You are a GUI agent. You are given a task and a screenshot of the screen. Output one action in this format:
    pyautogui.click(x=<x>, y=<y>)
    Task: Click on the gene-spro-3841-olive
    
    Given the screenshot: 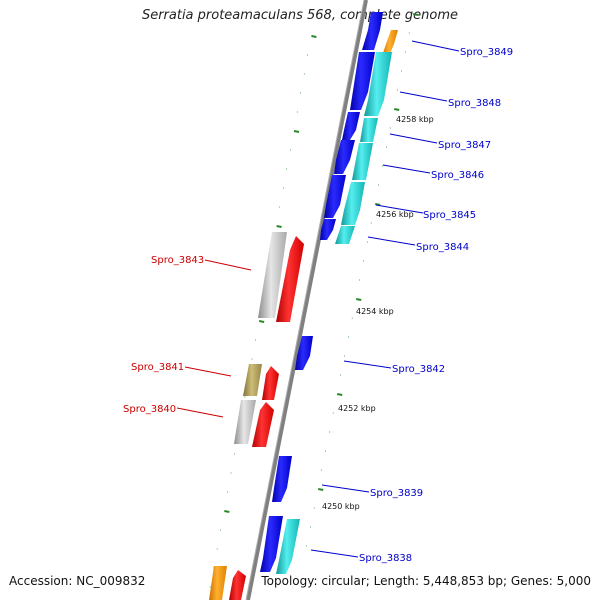 What is the action you would take?
    pyautogui.click(x=252, y=380)
    